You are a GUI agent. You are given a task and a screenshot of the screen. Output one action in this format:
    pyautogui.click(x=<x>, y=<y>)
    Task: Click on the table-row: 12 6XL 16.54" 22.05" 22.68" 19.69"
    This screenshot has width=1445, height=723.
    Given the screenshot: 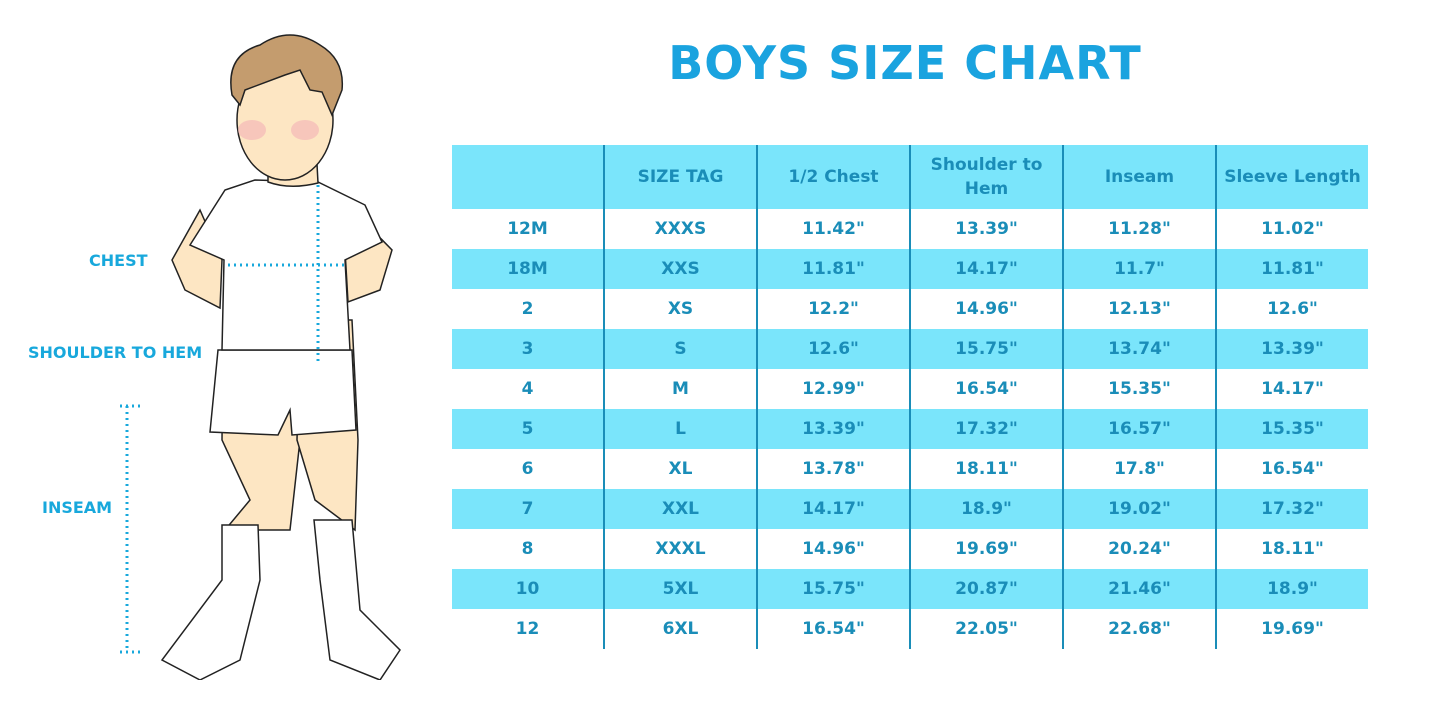 What is the action you would take?
    pyautogui.click(x=910, y=629)
    